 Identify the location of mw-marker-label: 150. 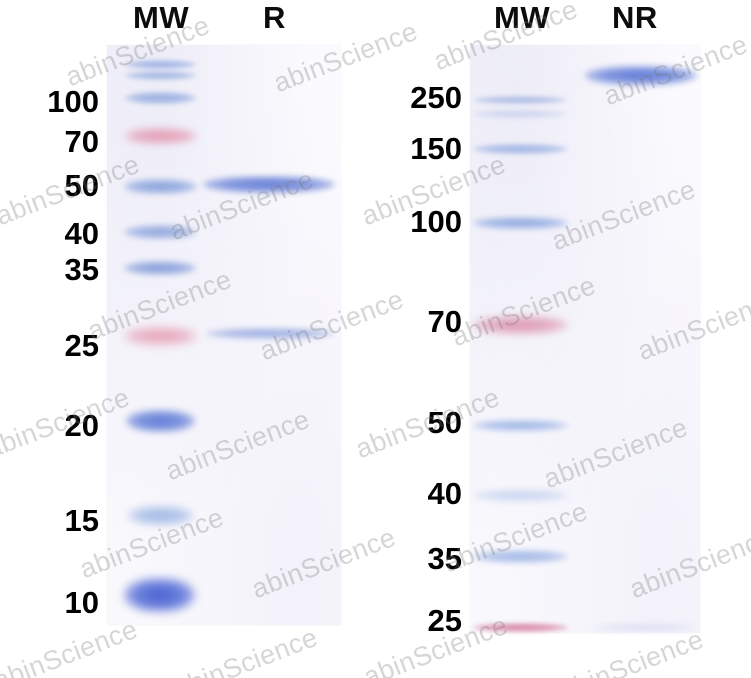
(436, 148).